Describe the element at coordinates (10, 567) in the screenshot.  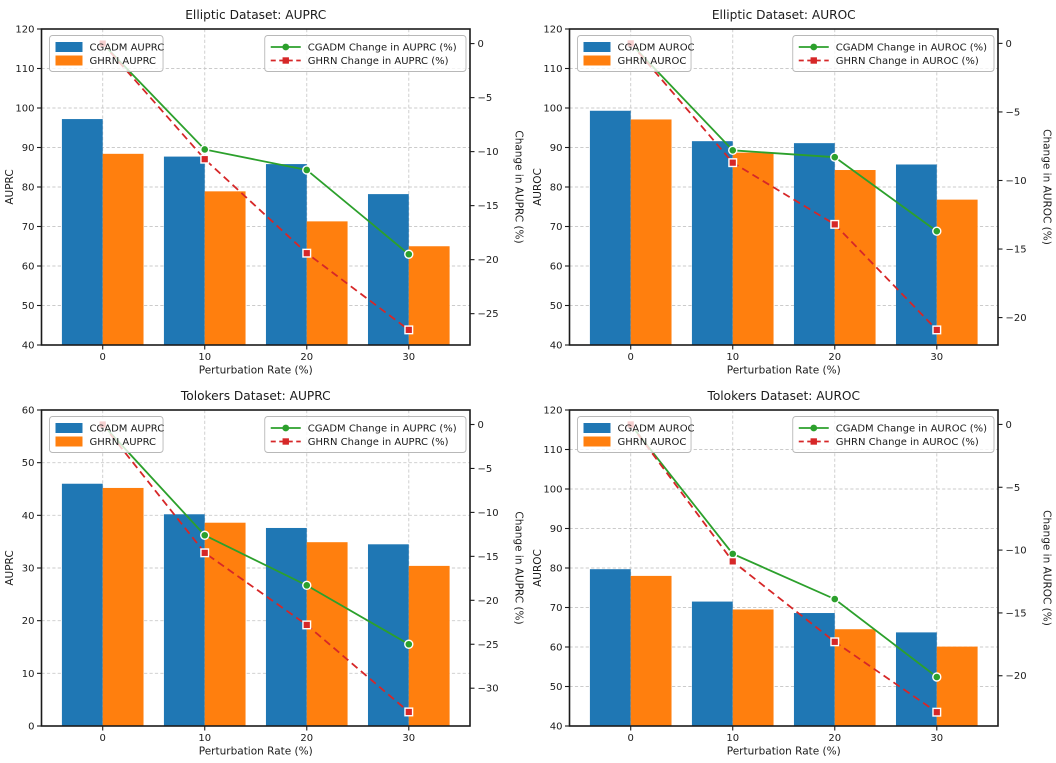
I see `y-axis-left-label: AUPRC` at that location.